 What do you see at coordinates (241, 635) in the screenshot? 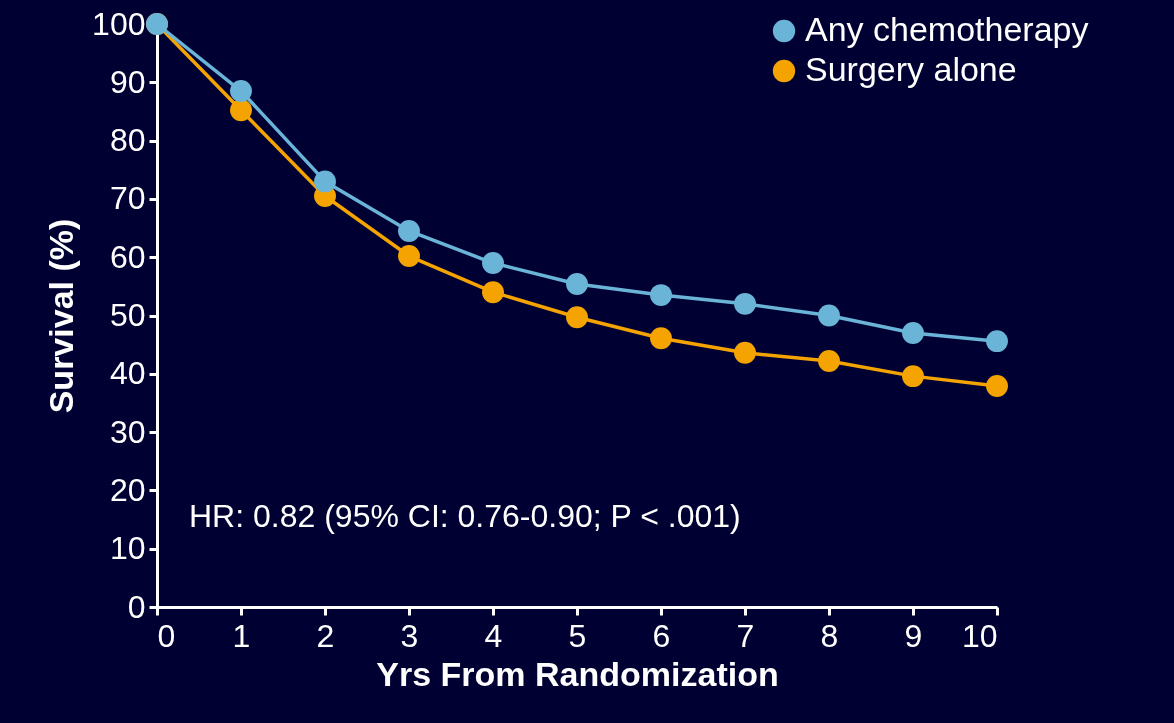
I see `x-tick-label: 1` at bounding box center [241, 635].